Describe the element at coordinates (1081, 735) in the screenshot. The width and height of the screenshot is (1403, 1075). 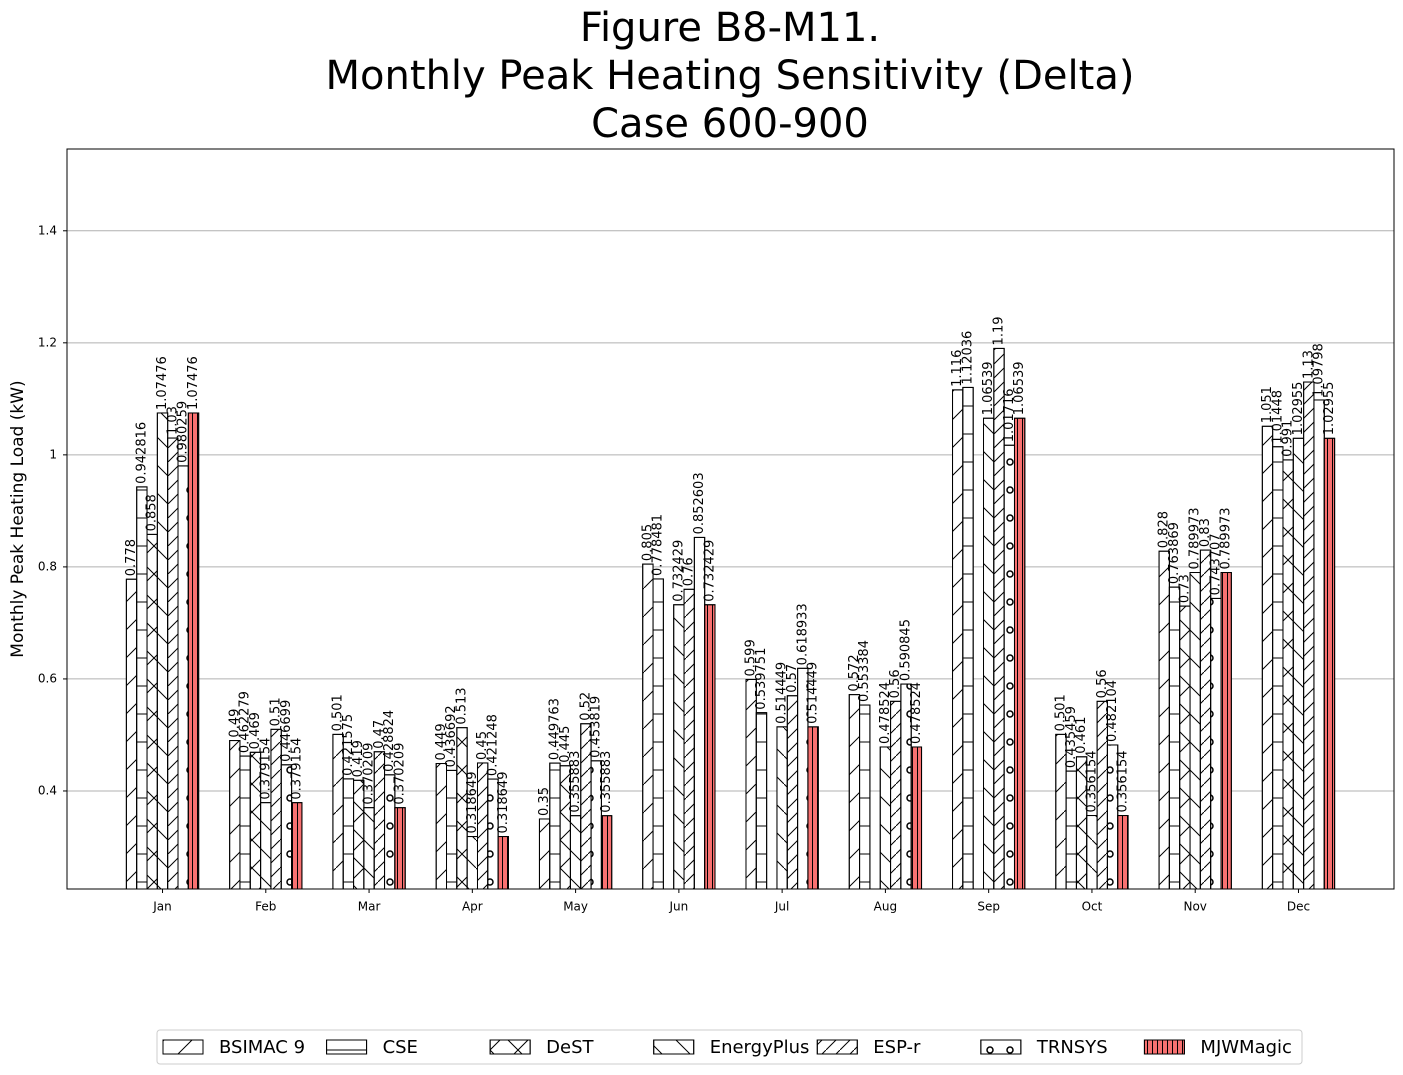
I see `data-label: 0.461` at that location.